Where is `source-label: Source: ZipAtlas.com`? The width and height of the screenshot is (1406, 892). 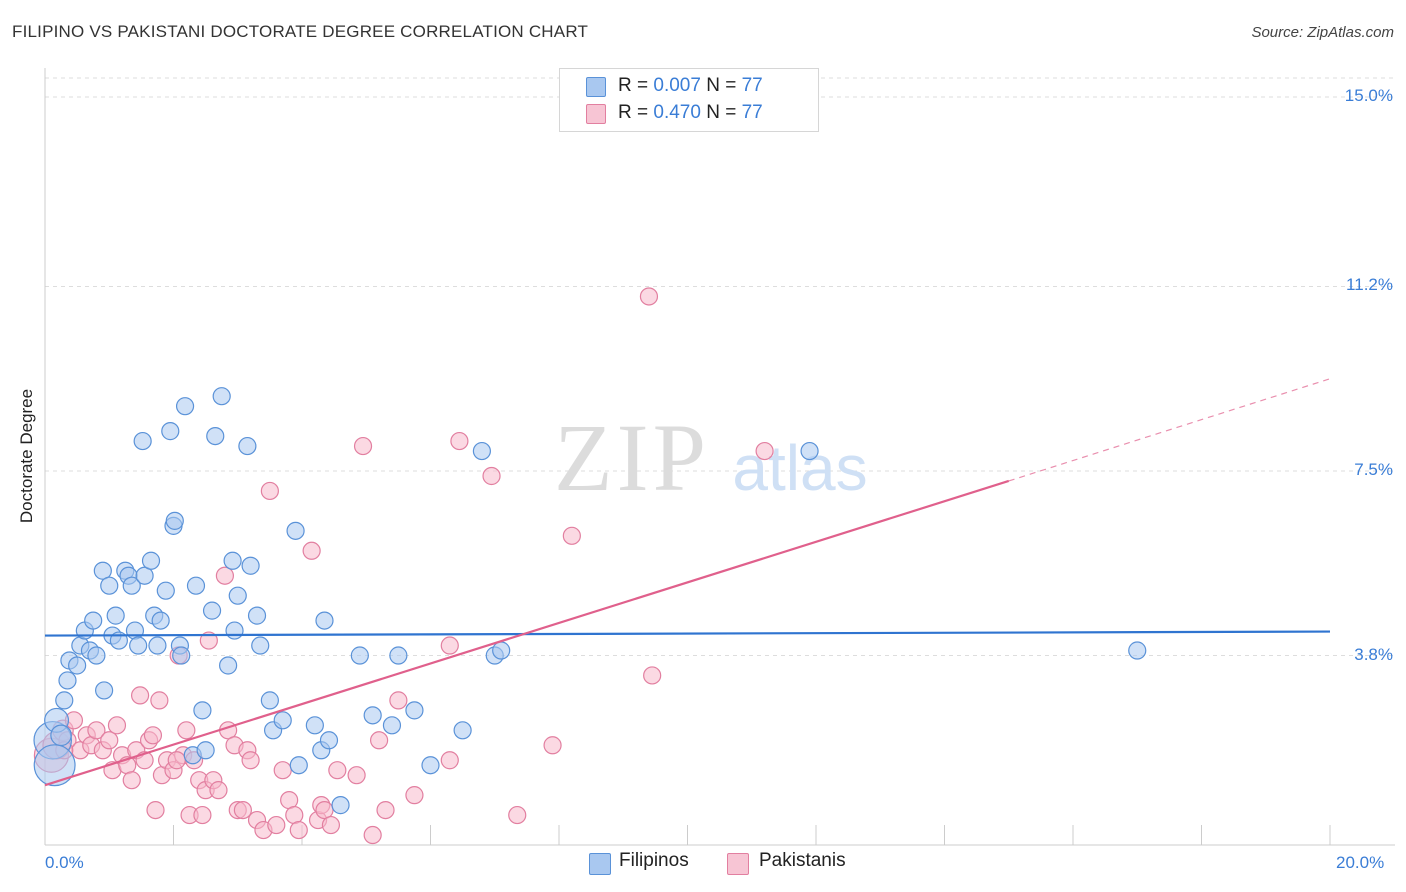 source-label: Source: ZipAtlas.com is located at coordinates (1322, 32).